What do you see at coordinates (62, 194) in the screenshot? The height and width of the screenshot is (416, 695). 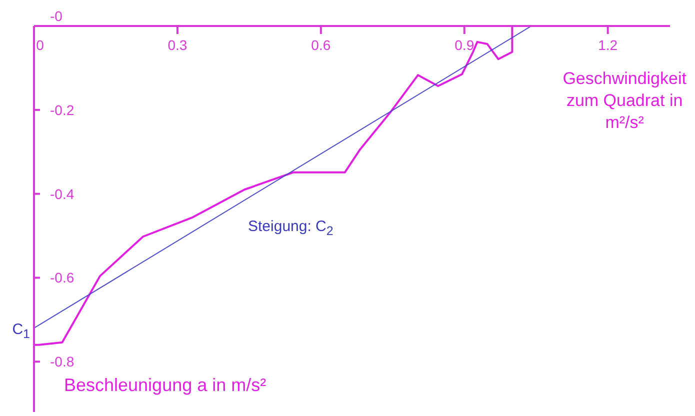 I see `y-tick-label: -0.4` at bounding box center [62, 194].